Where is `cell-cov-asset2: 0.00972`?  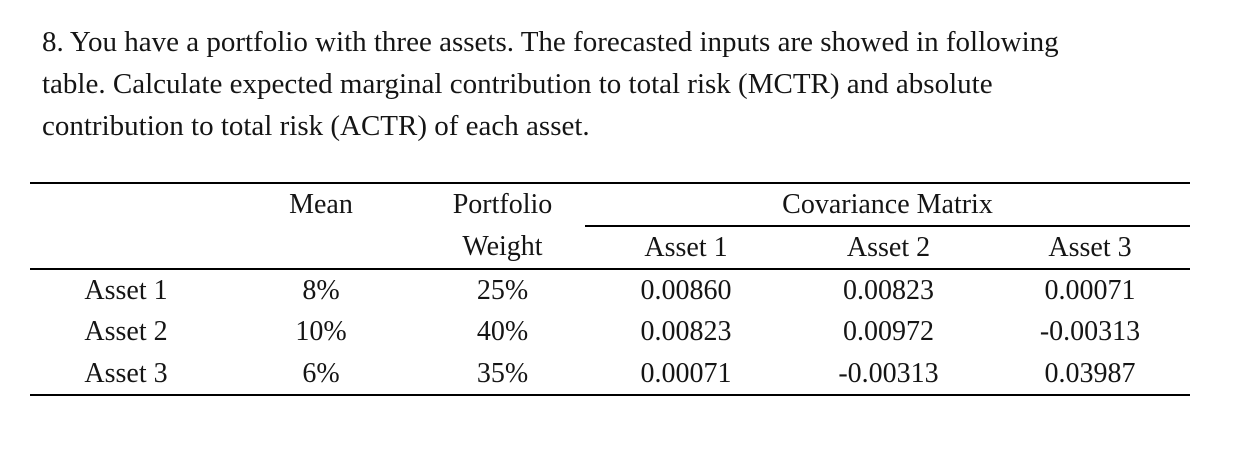
cell-cov-asset2: 0.00972 is located at coordinates (888, 331).